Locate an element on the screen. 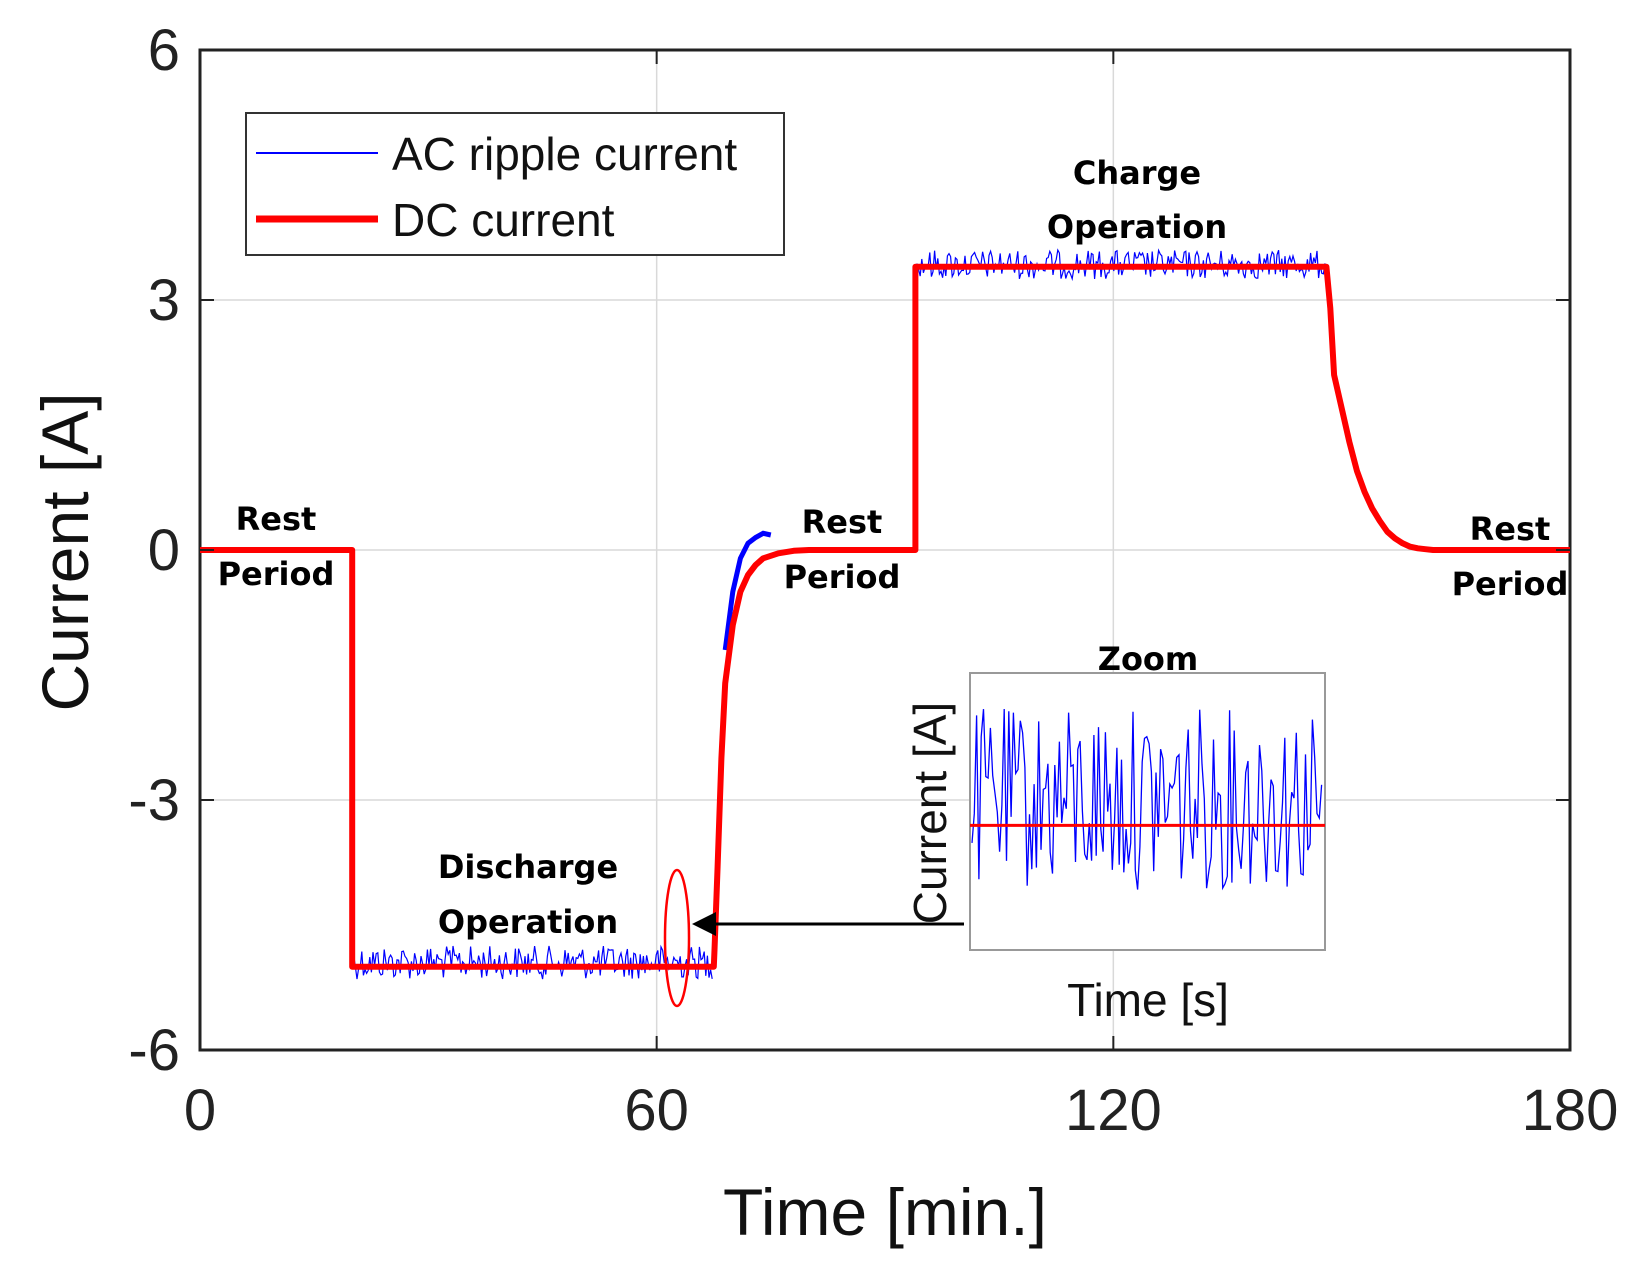  annotation-rest-3-line2: Period is located at coordinates (1510, 584).